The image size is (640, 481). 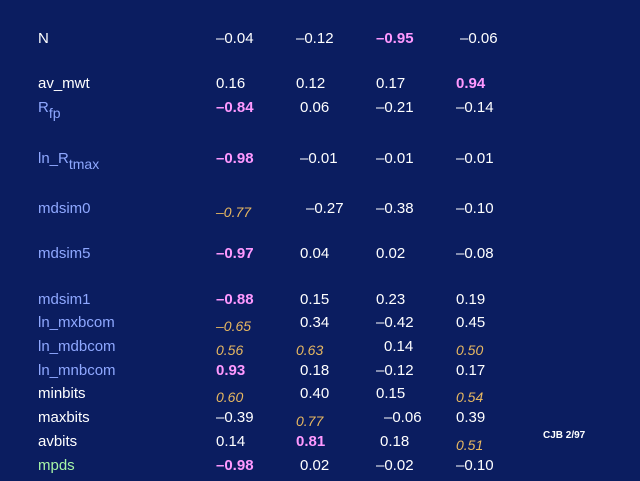 I want to click on table-row: ln_mnbcom 0.93 0.18 –0.12 0.17, so click(x=320, y=374).